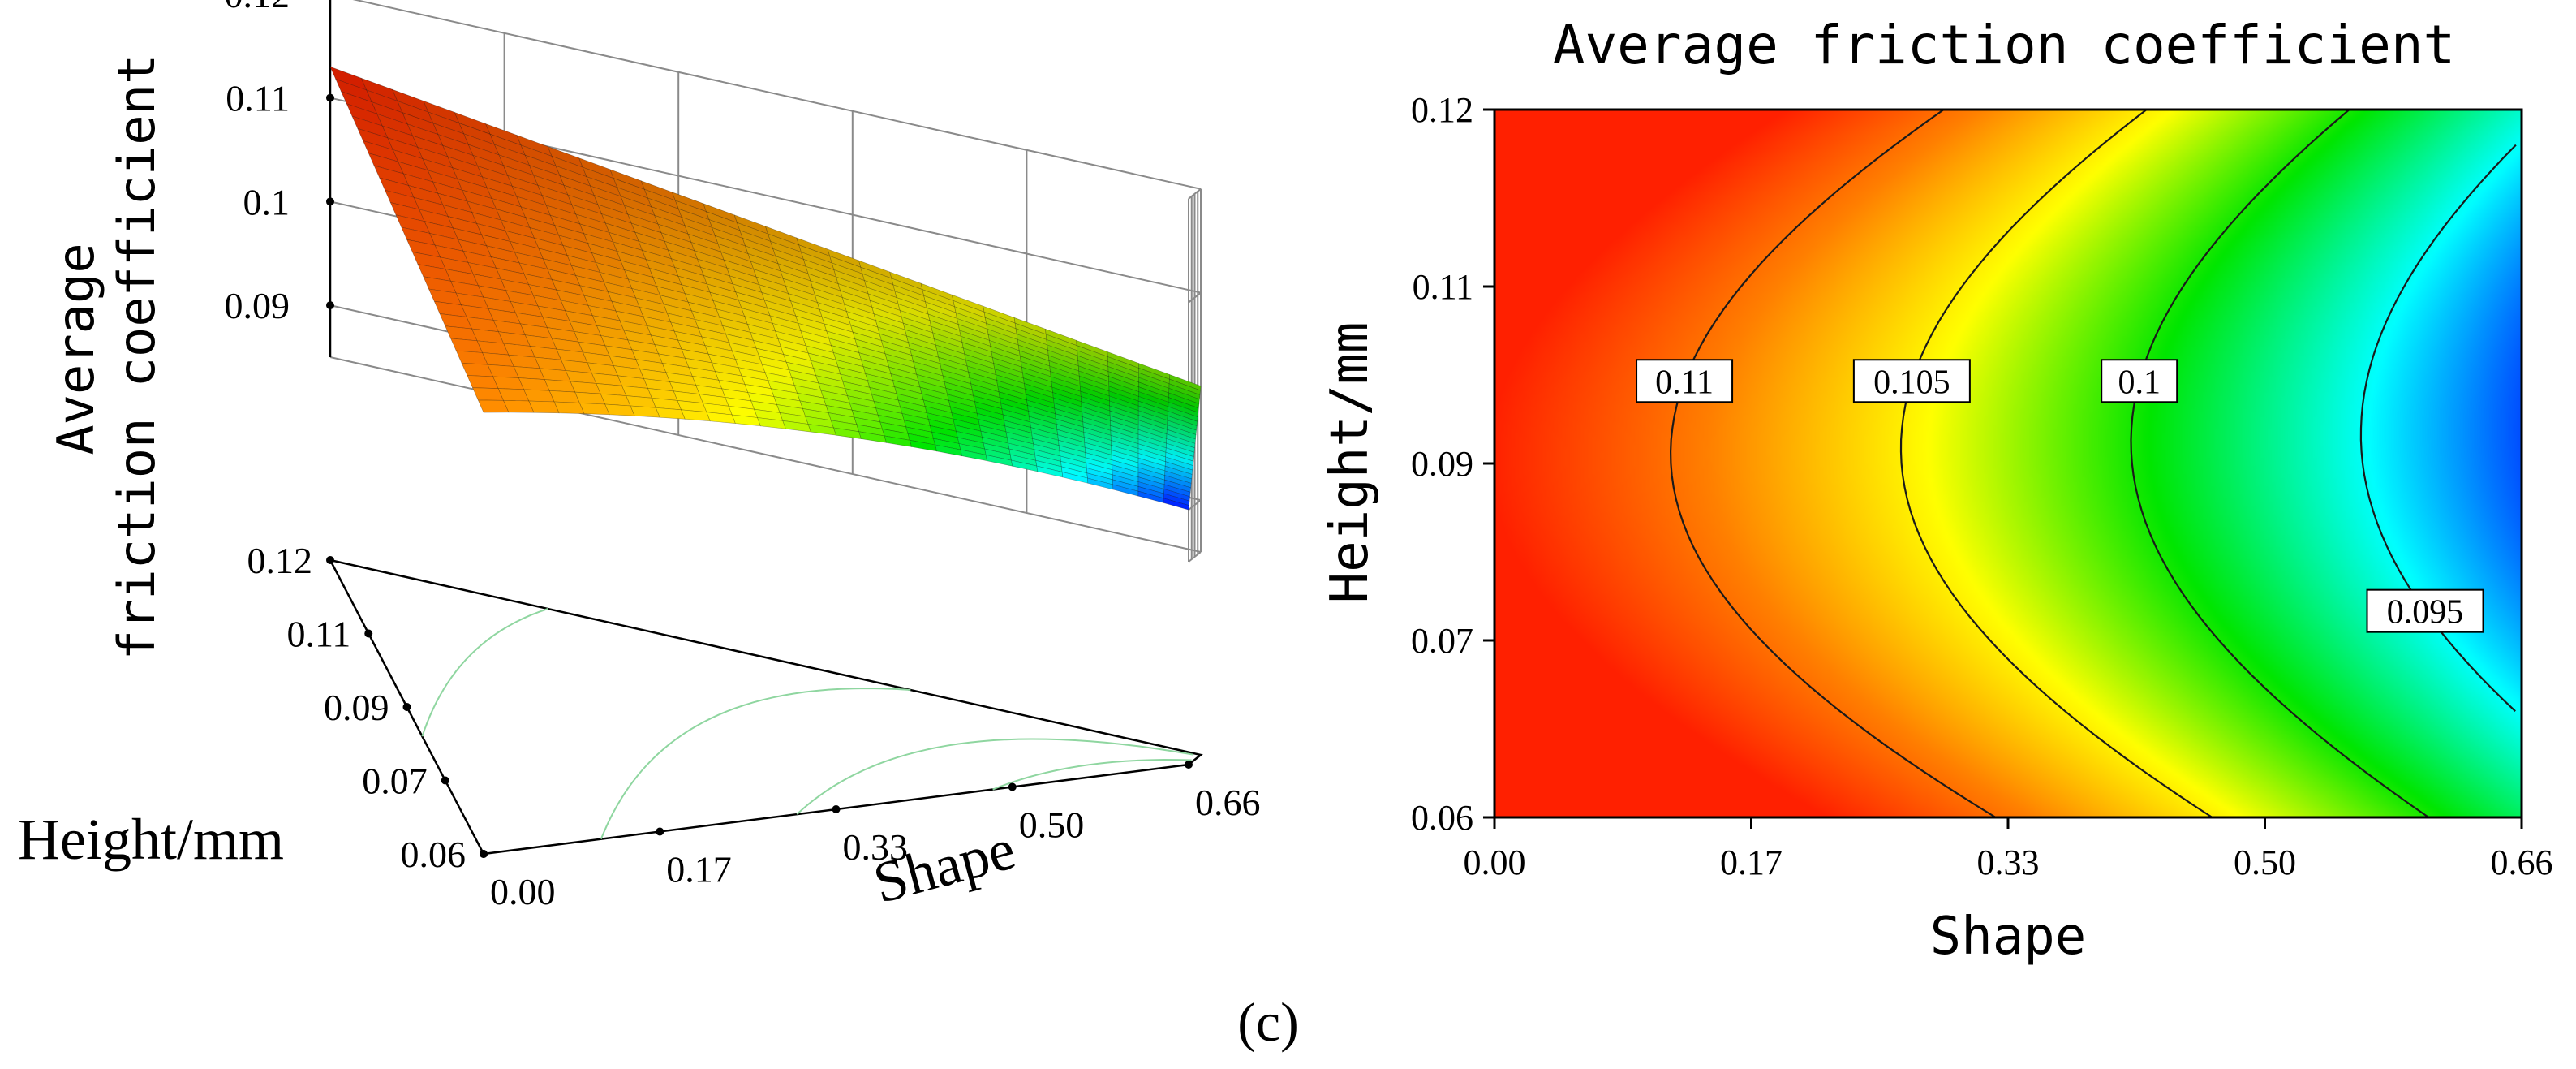 Image resolution: width=2576 pixels, height=1069 pixels. Describe the element at coordinates (257, 7) in the screenshot. I see `surface-z-tick-label: 0.12` at that location.